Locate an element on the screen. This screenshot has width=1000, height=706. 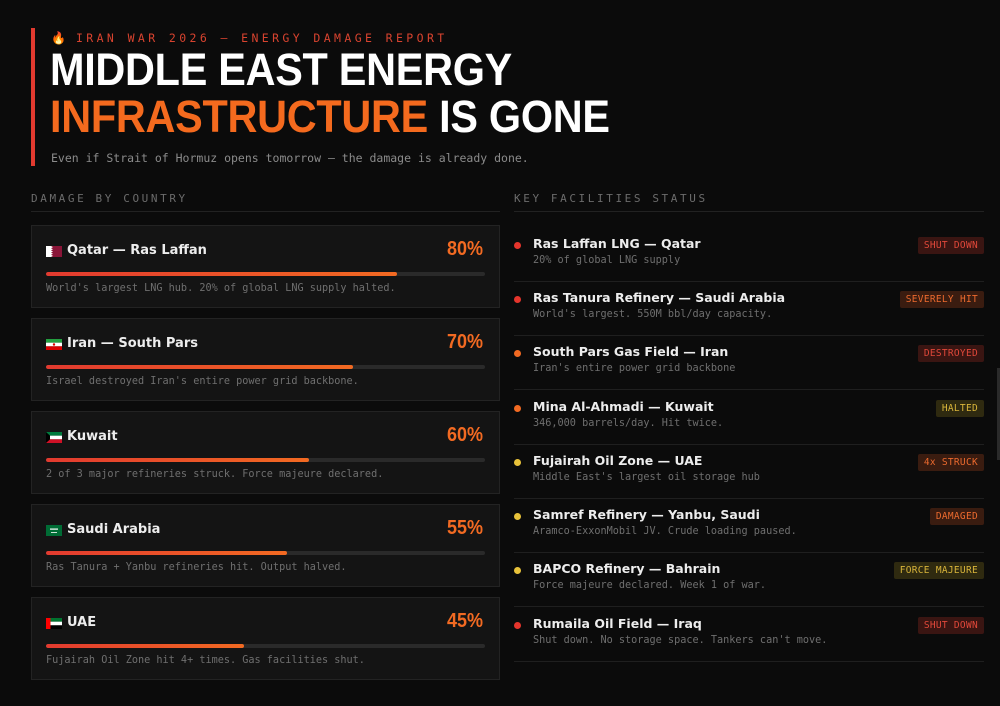
facility-description: Middle East's largest oil storage hub is located at coordinates (646, 477).